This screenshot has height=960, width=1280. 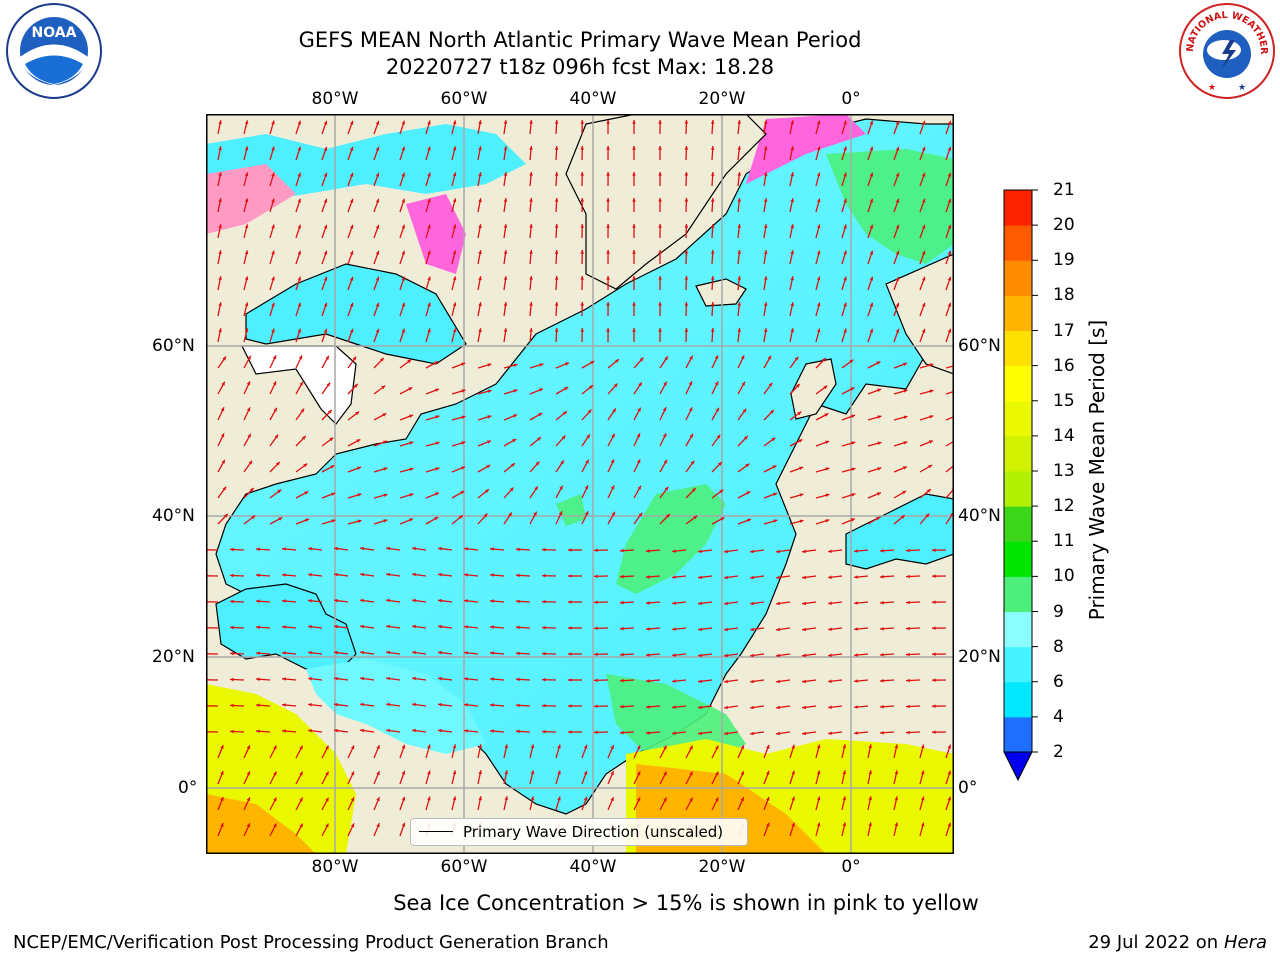 I want to click on mediterranean-sea, so click(x=899, y=531).